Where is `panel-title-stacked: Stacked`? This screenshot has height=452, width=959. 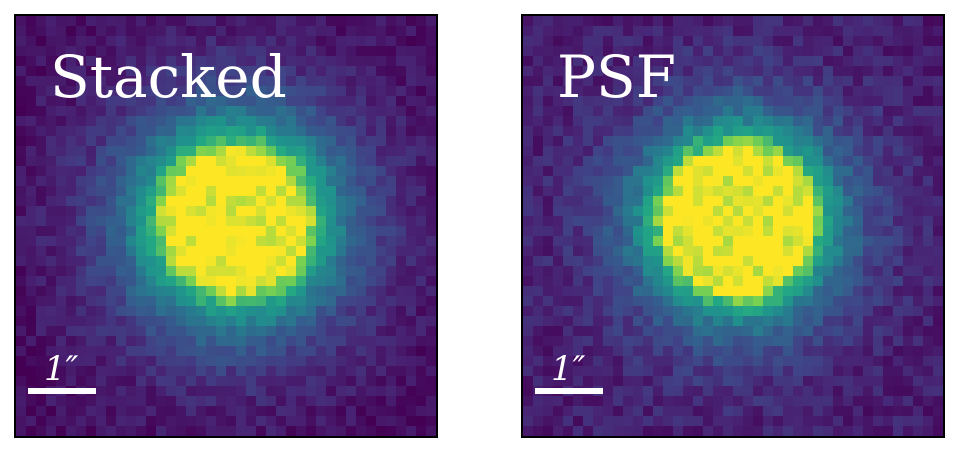 panel-title-stacked: Stacked is located at coordinates (168, 77).